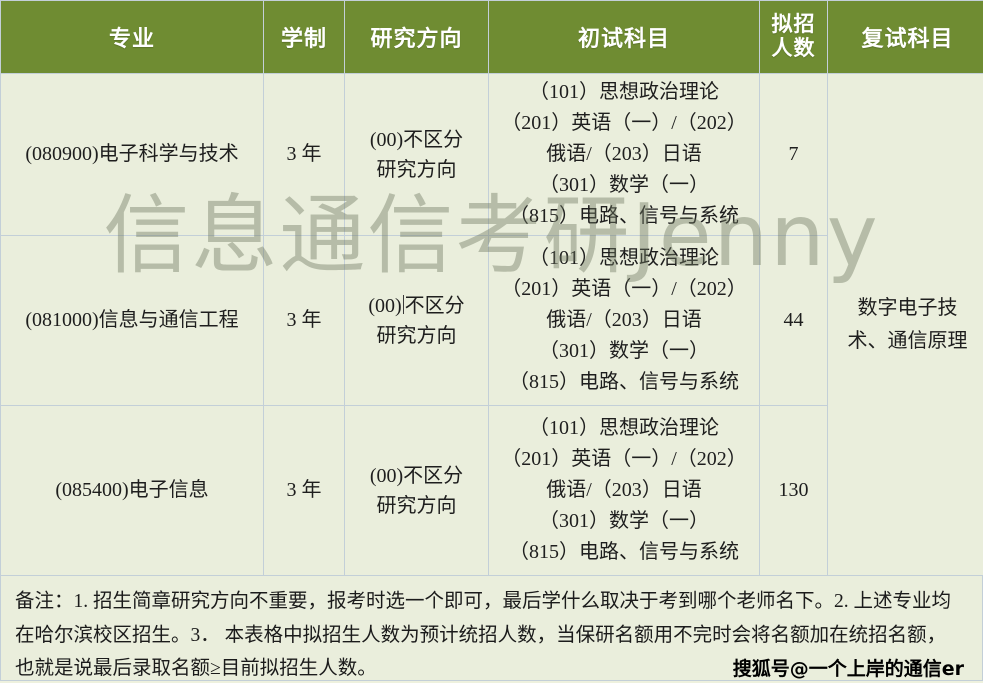 This screenshot has height=683, width=983. Describe the element at coordinates (434, 305) in the screenshot. I see `direction-suffix: 不区分` at that location.